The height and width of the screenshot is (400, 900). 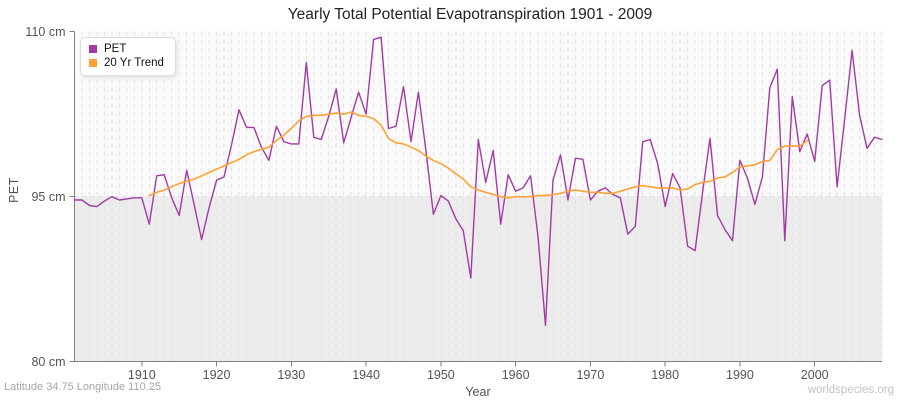 What do you see at coordinates (93, 49) in the screenshot?
I see `pet-series-swatch` at bounding box center [93, 49].